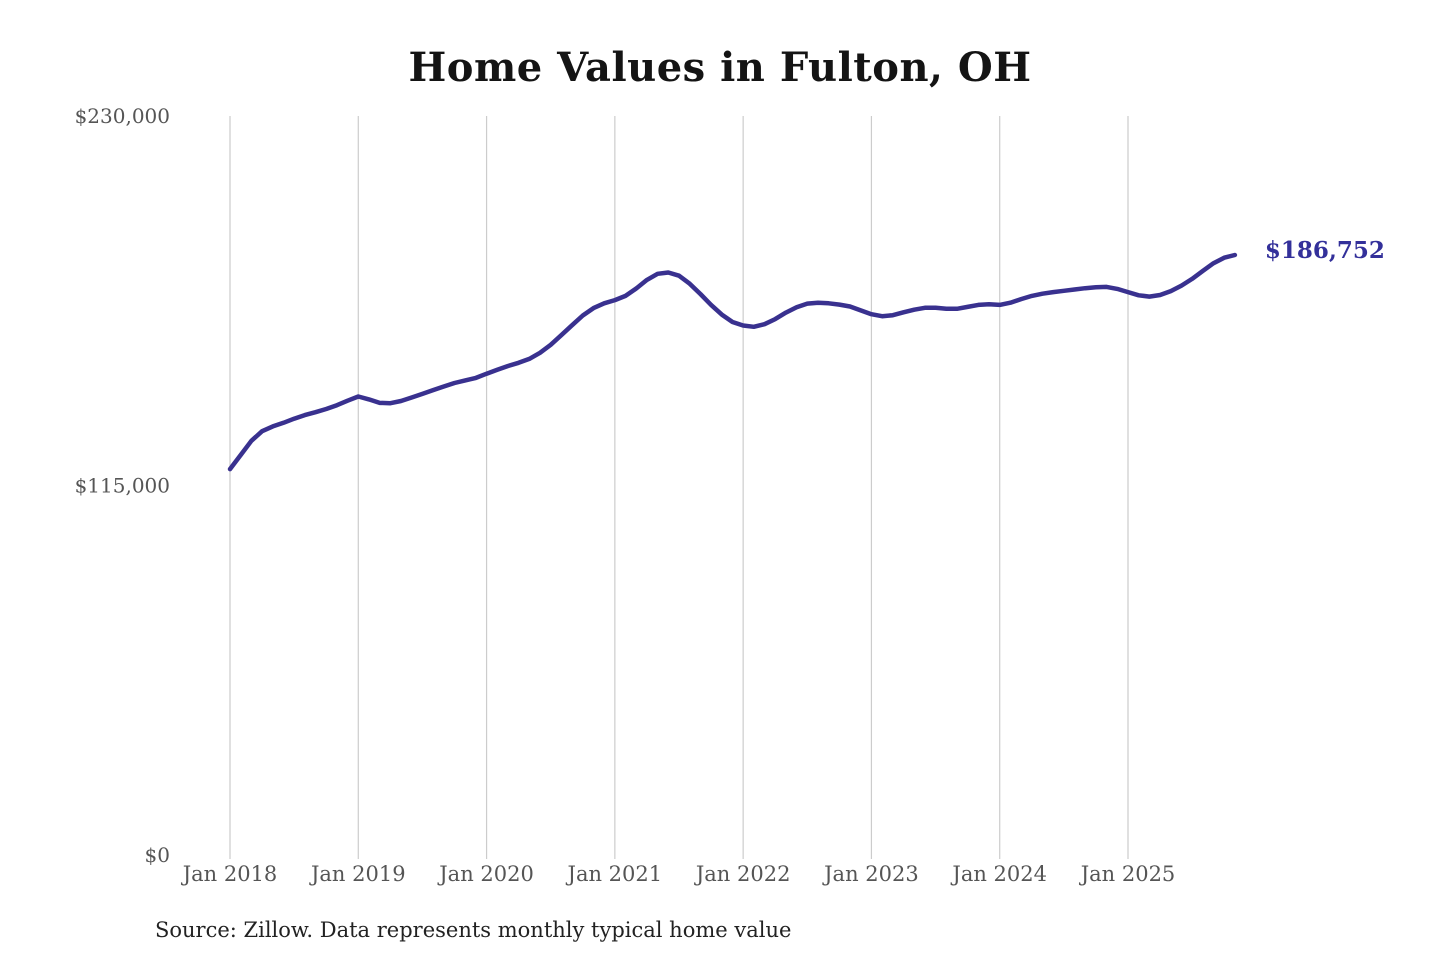  What do you see at coordinates (1127, 874) in the screenshot?
I see `x-tick-label: Jan 2025` at bounding box center [1127, 874].